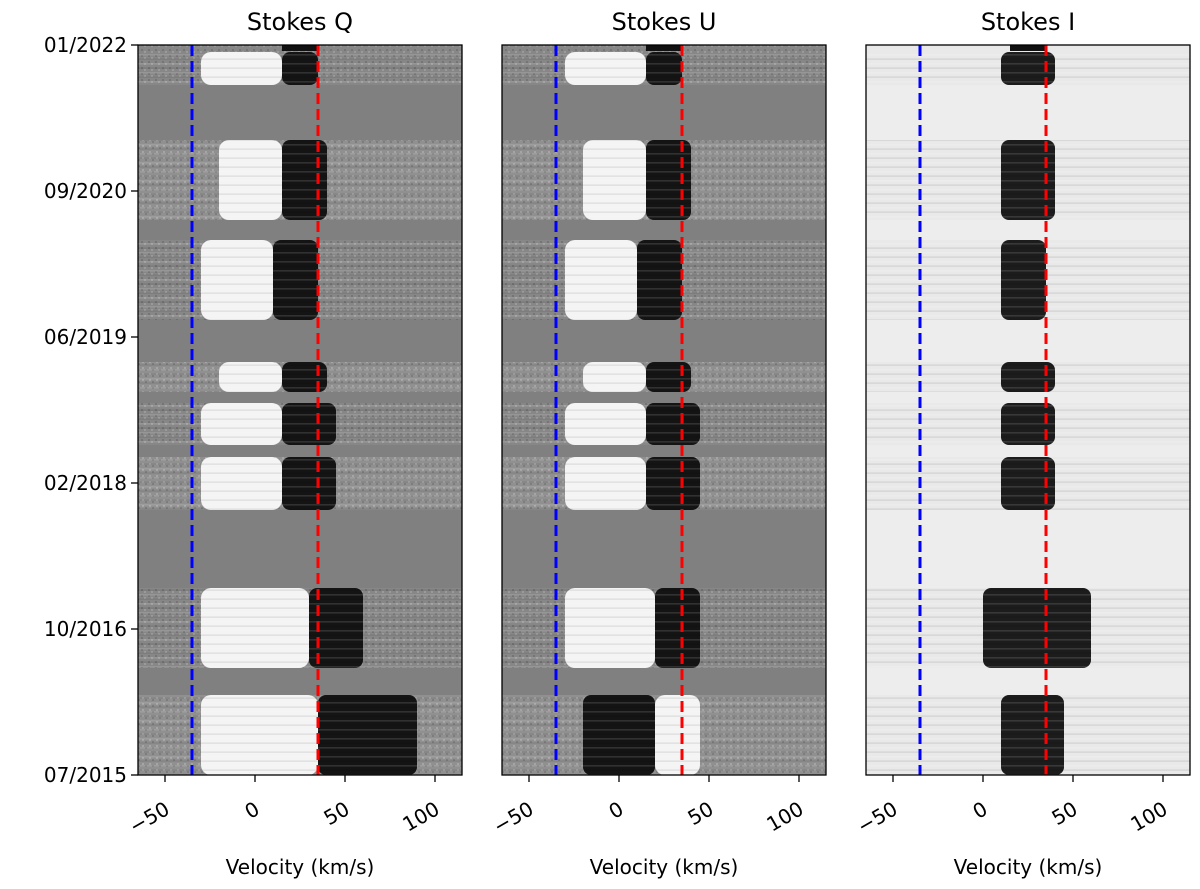 The height and width of the screenshot is (889, 1200). Describe the element at coordinates (664, 22) in the screenshot. I see `panel-title: Stokes U` at that location.